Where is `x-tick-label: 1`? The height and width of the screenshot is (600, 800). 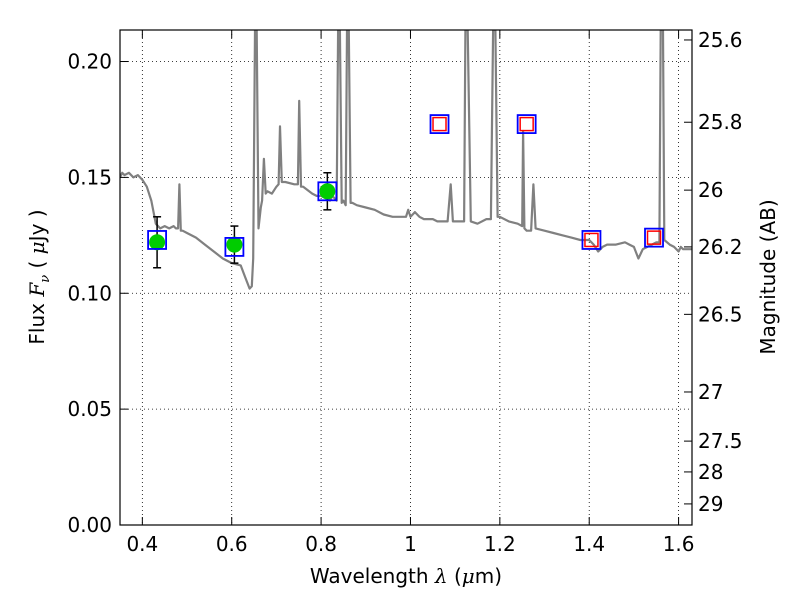
x-tick-label: 1 is located at coordinates (410, 544).